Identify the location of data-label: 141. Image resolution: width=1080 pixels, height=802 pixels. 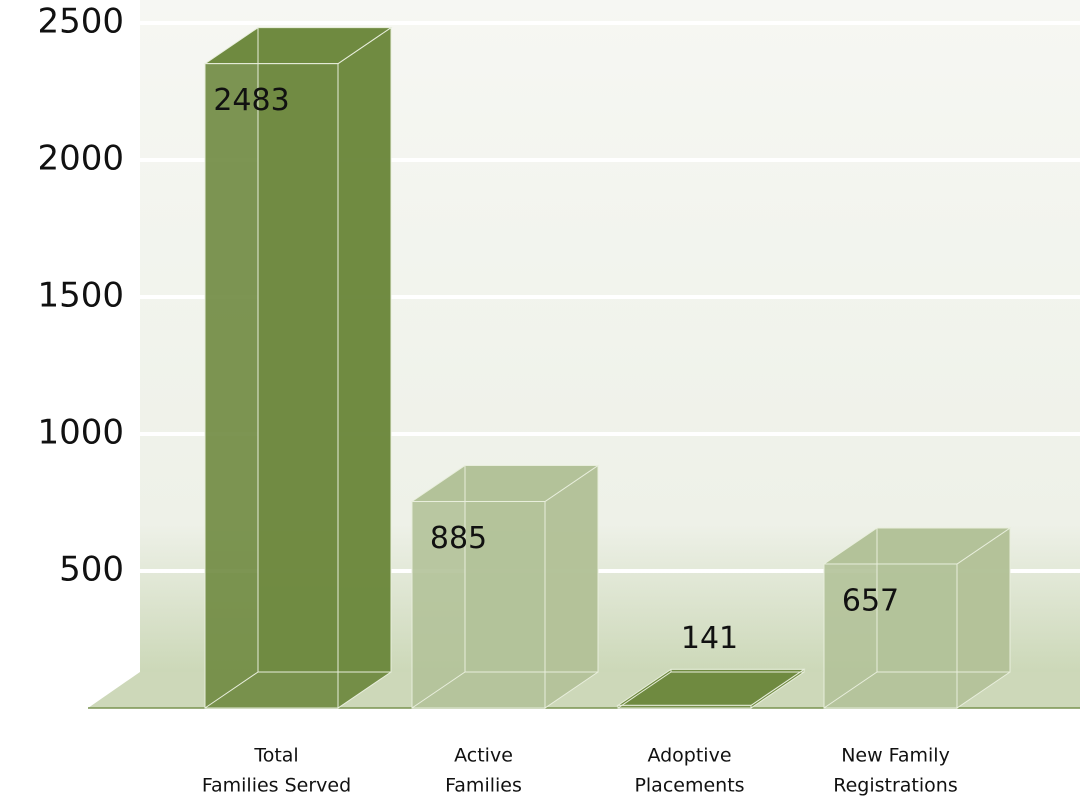
(709, 638).